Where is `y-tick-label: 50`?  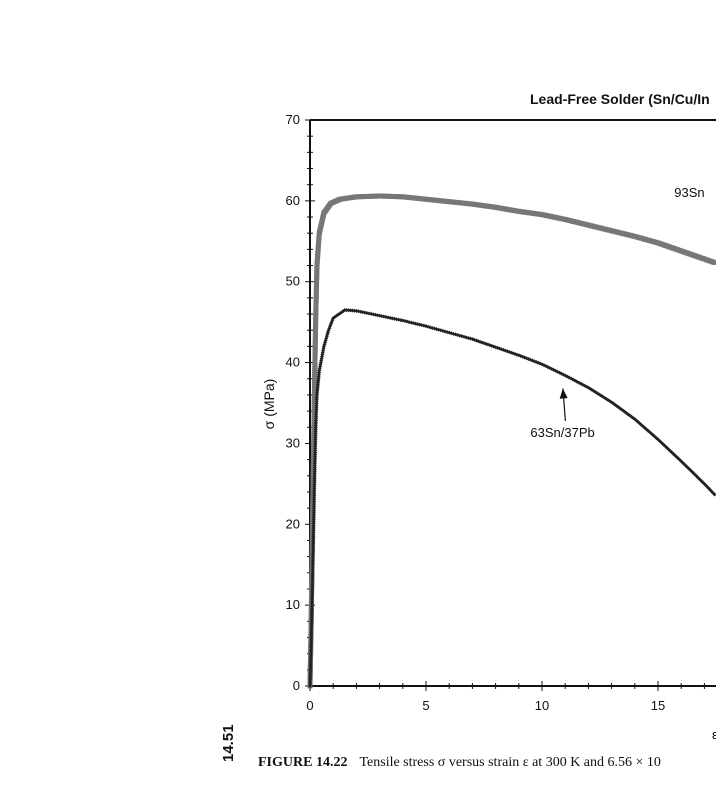
y-tick-label: 50 is located at coordinates (293, 281).